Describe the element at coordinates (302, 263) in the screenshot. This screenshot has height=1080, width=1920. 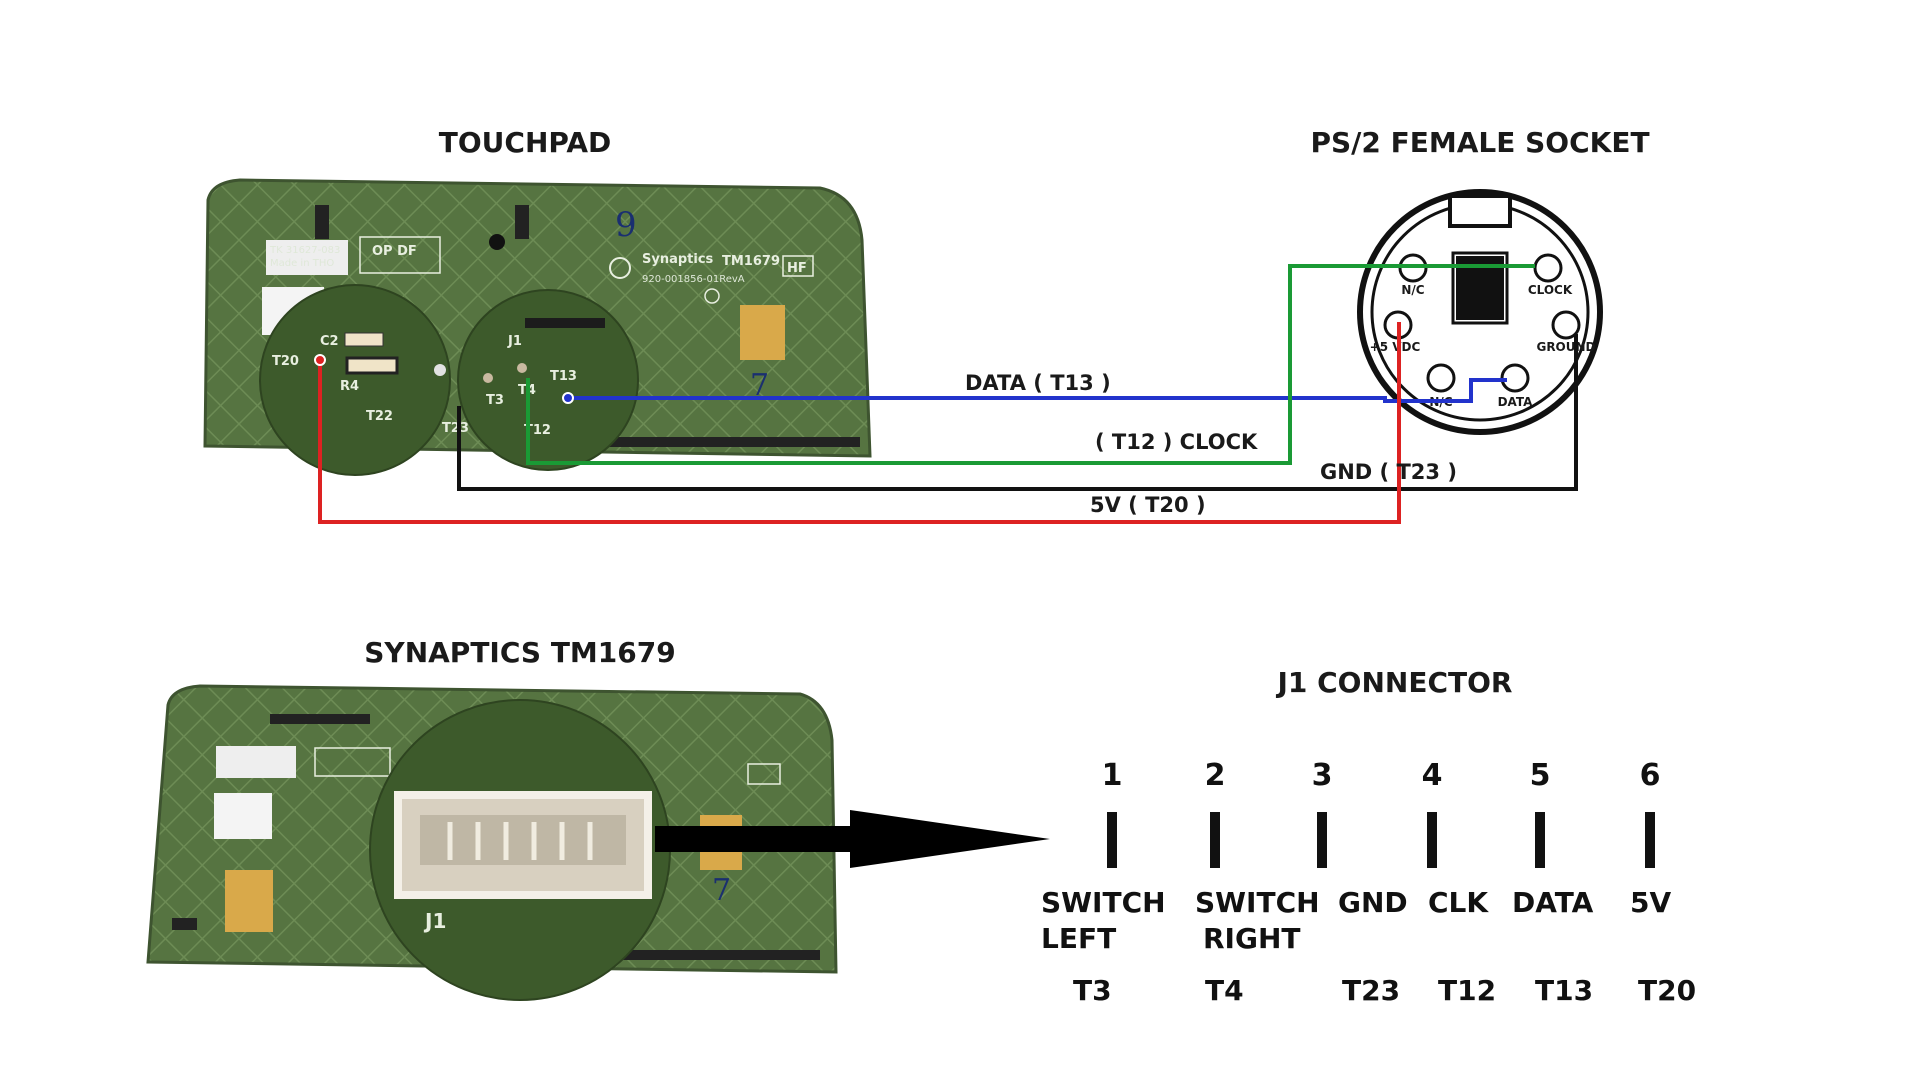
I see `svg-text: Made in THO` at that location.